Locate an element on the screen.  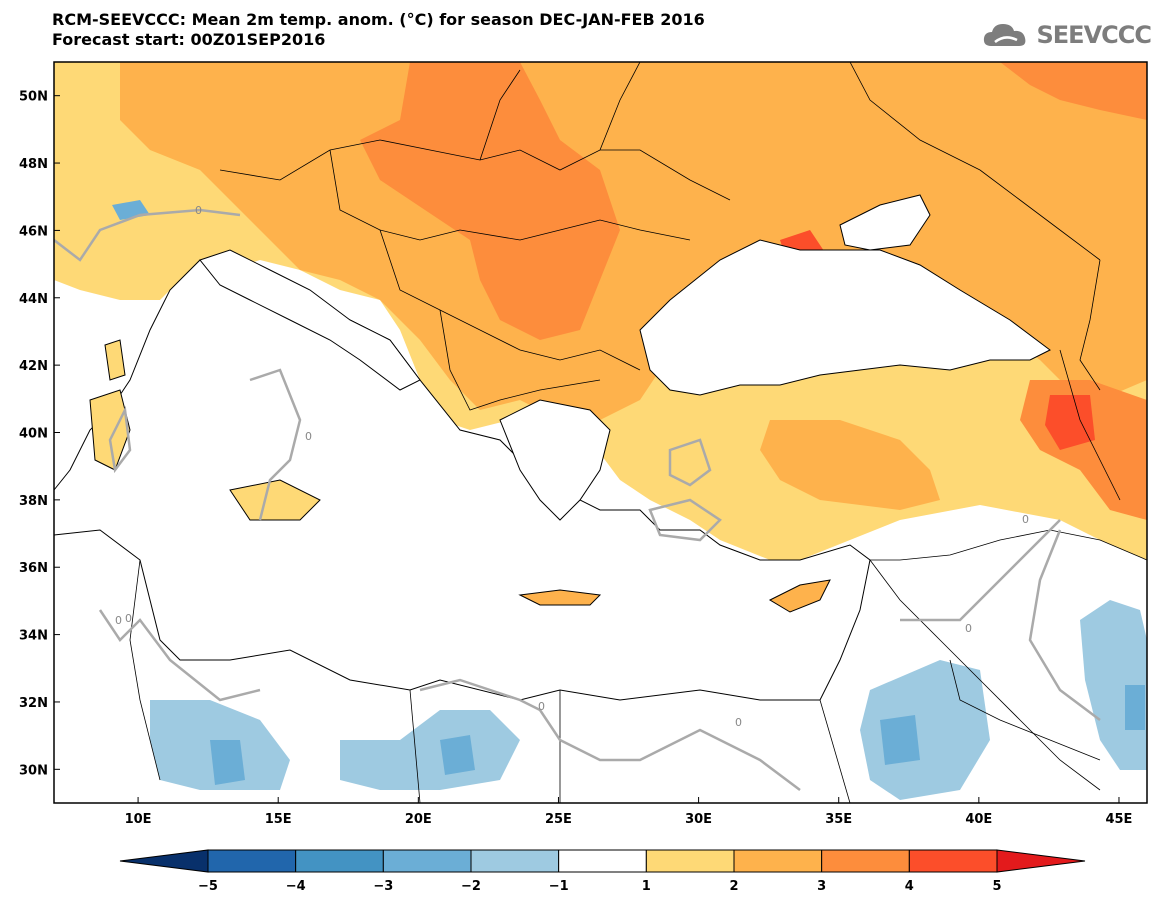
colorbar-tick-label: 3 is located at coordinates (821, 886).